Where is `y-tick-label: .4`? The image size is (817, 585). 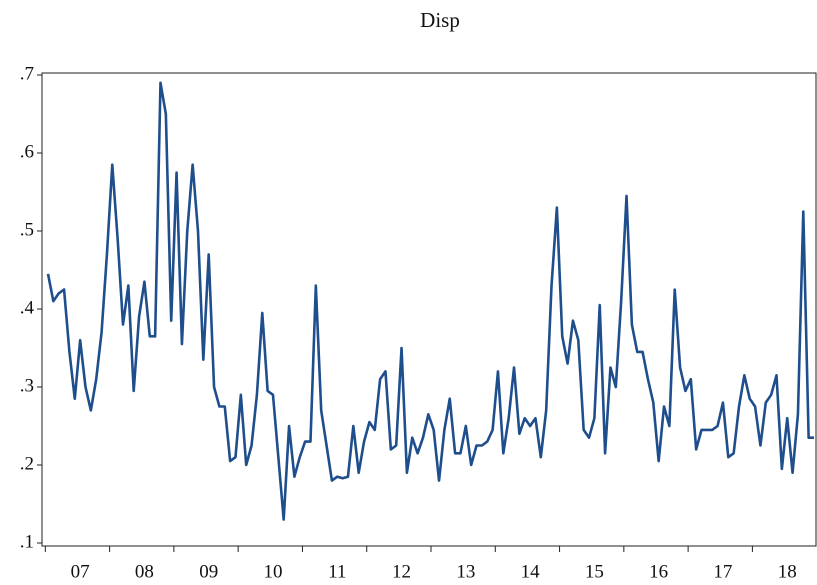 y-tick-label: .4 is located at coordinates (27, 307).